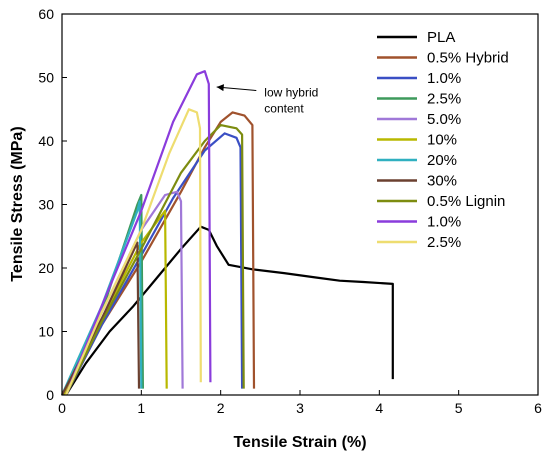 The width and height of the screenshot is (550, 459). Describe the element at coordinates (442, 181) in the screenshot. I see `legend-label-7: 30%` at that location.